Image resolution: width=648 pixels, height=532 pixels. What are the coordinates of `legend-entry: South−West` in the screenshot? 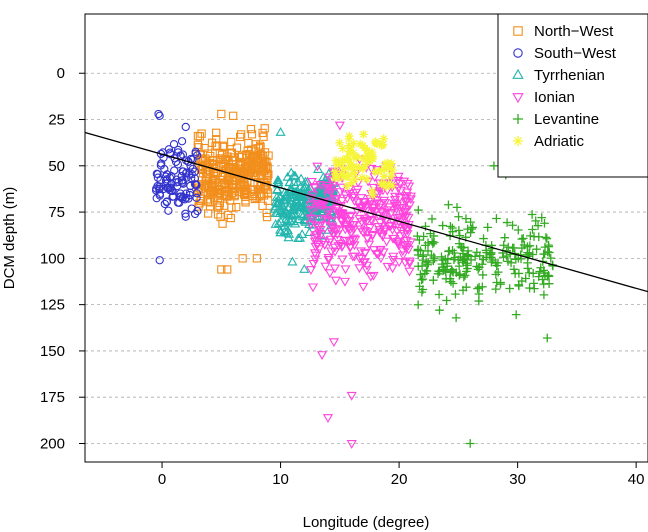 It's located at (565, 53).